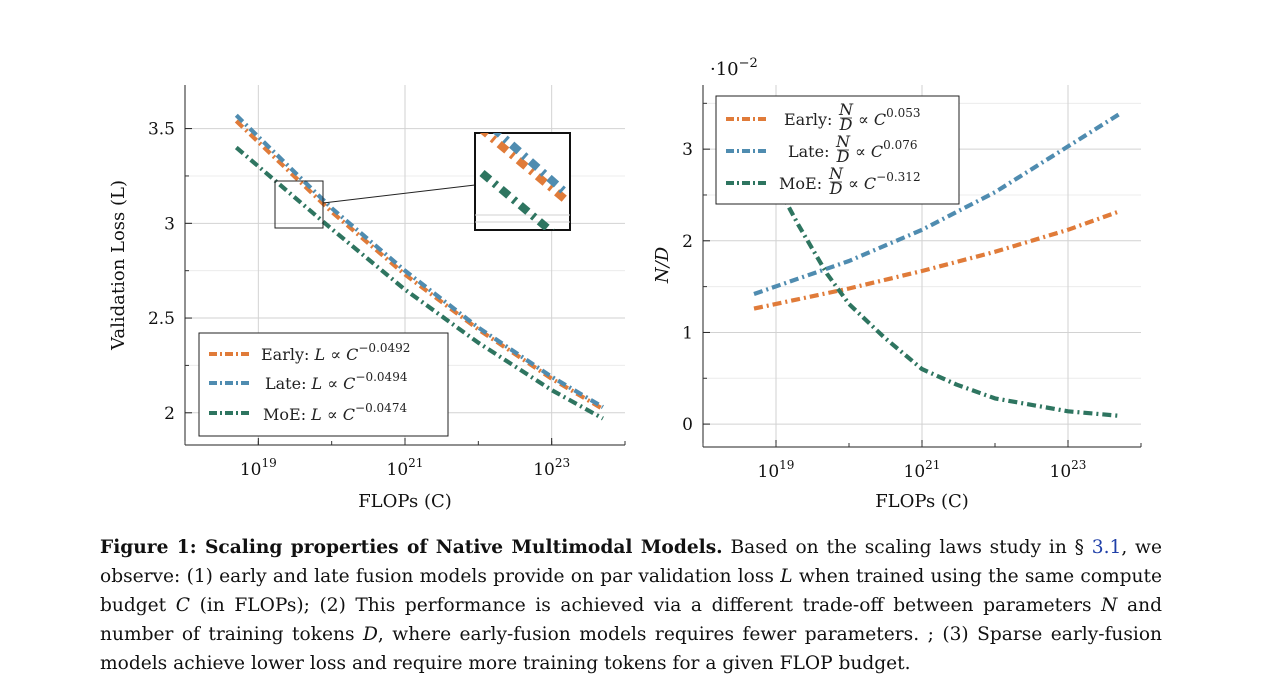 This screenshot has height=694, width=1284. I want to click on left-series-group, so click(419, 267).